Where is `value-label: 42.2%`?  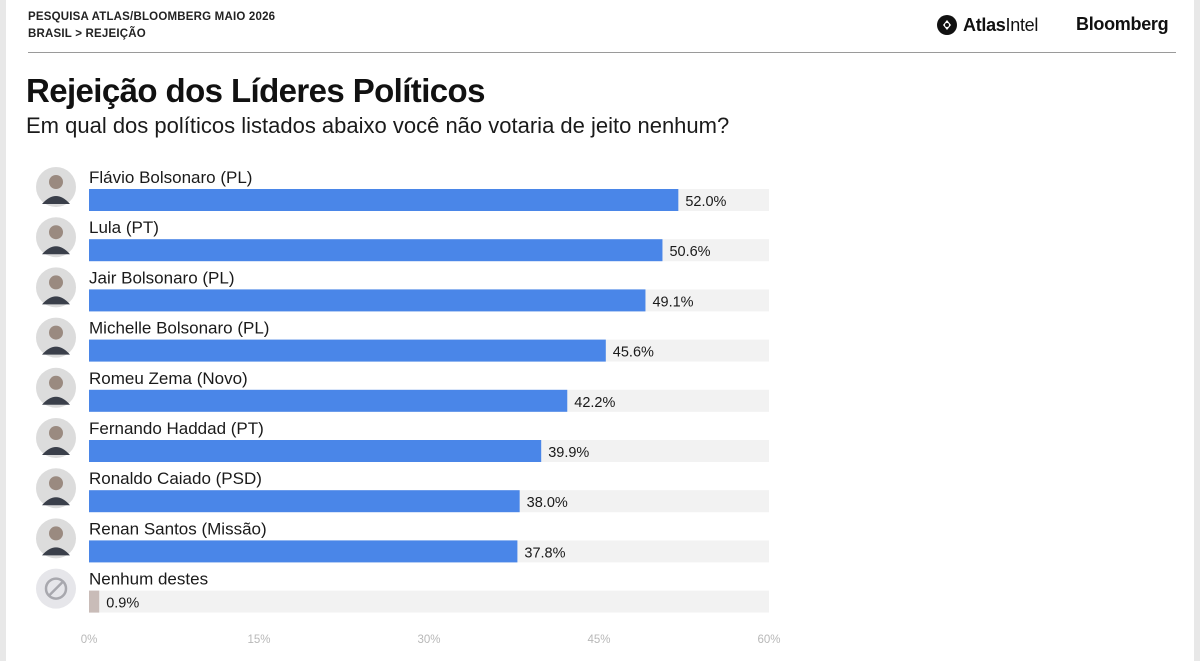 value-label: 42.2% is located at coordinates (594, 403).